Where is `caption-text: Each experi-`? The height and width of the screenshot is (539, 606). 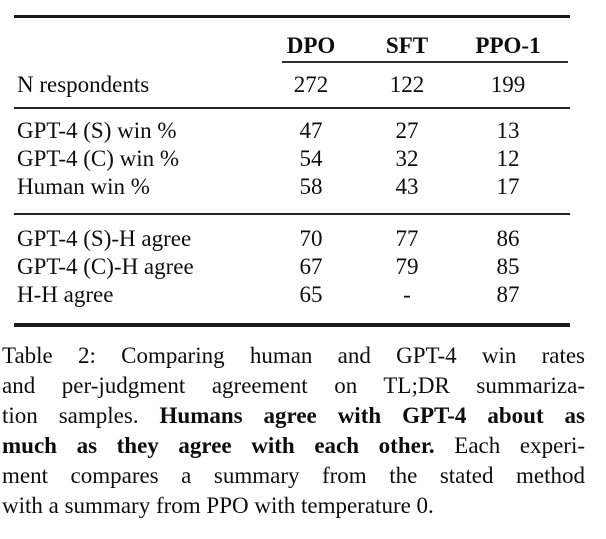
caption-text: Each experi- is located at coordinates (510, 445).